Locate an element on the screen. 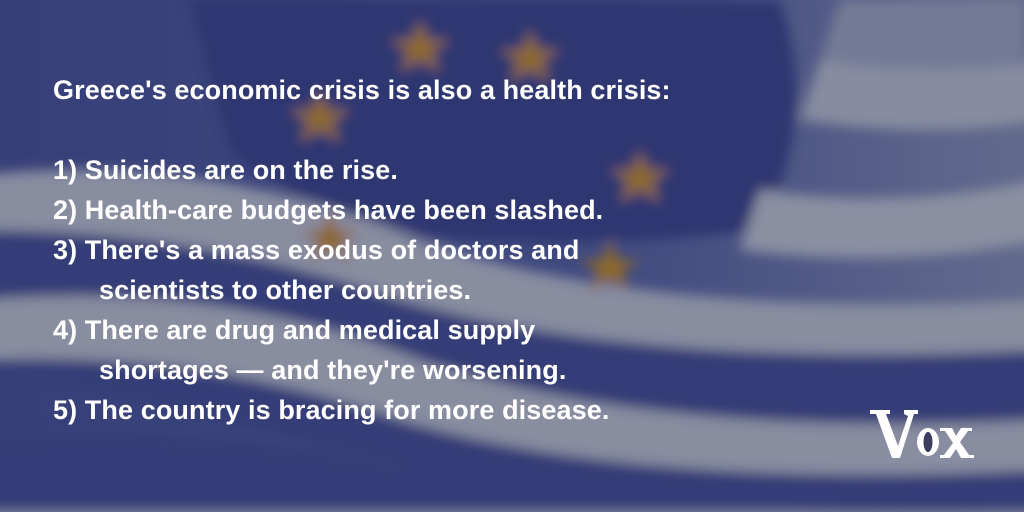  vox-logo-mark is located at coordinates (922, 434).